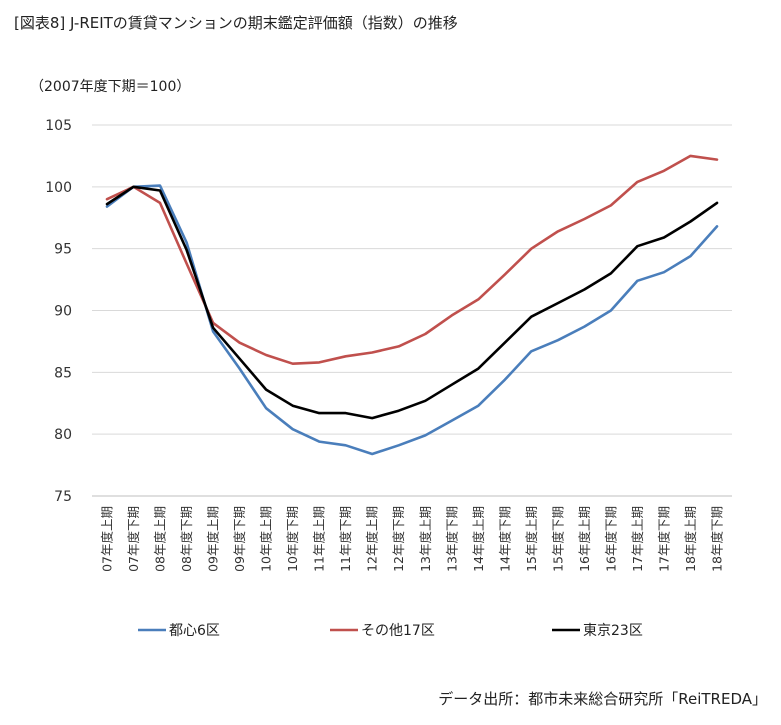 The width and height of the screenshot is (781, 725). What do you see at coordinates (160, 539) in the screenshot?
I see `x-tick-label: 08年度上期` at bounding box center [160, 539].